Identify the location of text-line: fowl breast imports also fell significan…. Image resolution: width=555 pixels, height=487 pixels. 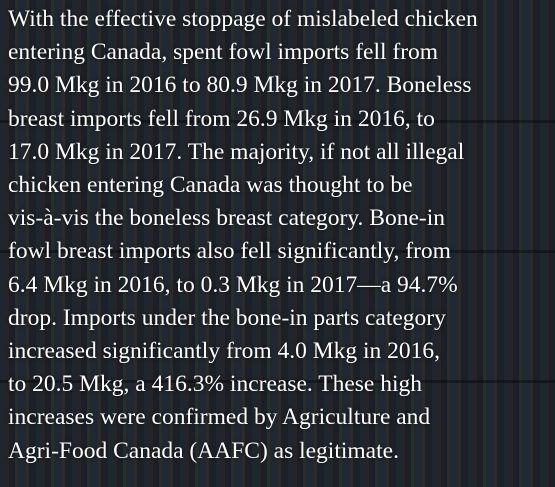
(229, 251).